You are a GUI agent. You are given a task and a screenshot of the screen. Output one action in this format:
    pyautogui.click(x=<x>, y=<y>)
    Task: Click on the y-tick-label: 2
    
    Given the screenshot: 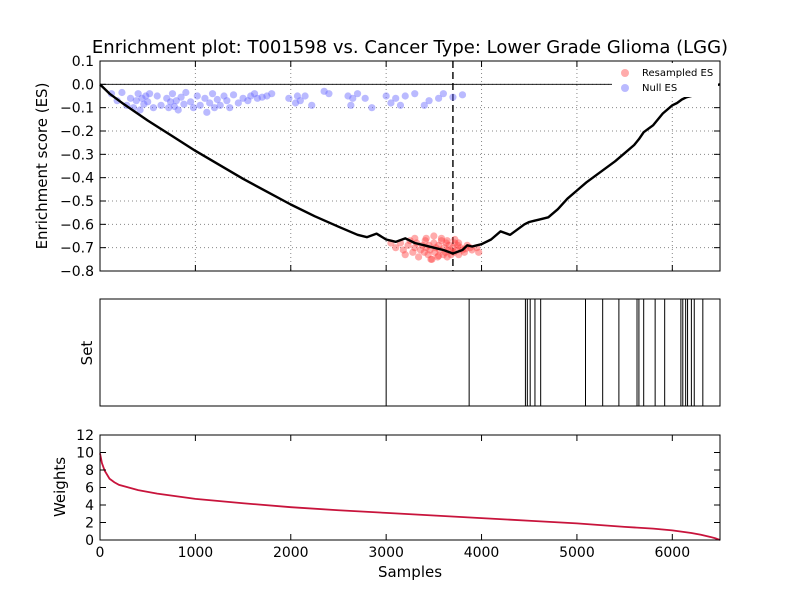 What is the action you would take?
    pyautogui.click(x=89, y=524)
    